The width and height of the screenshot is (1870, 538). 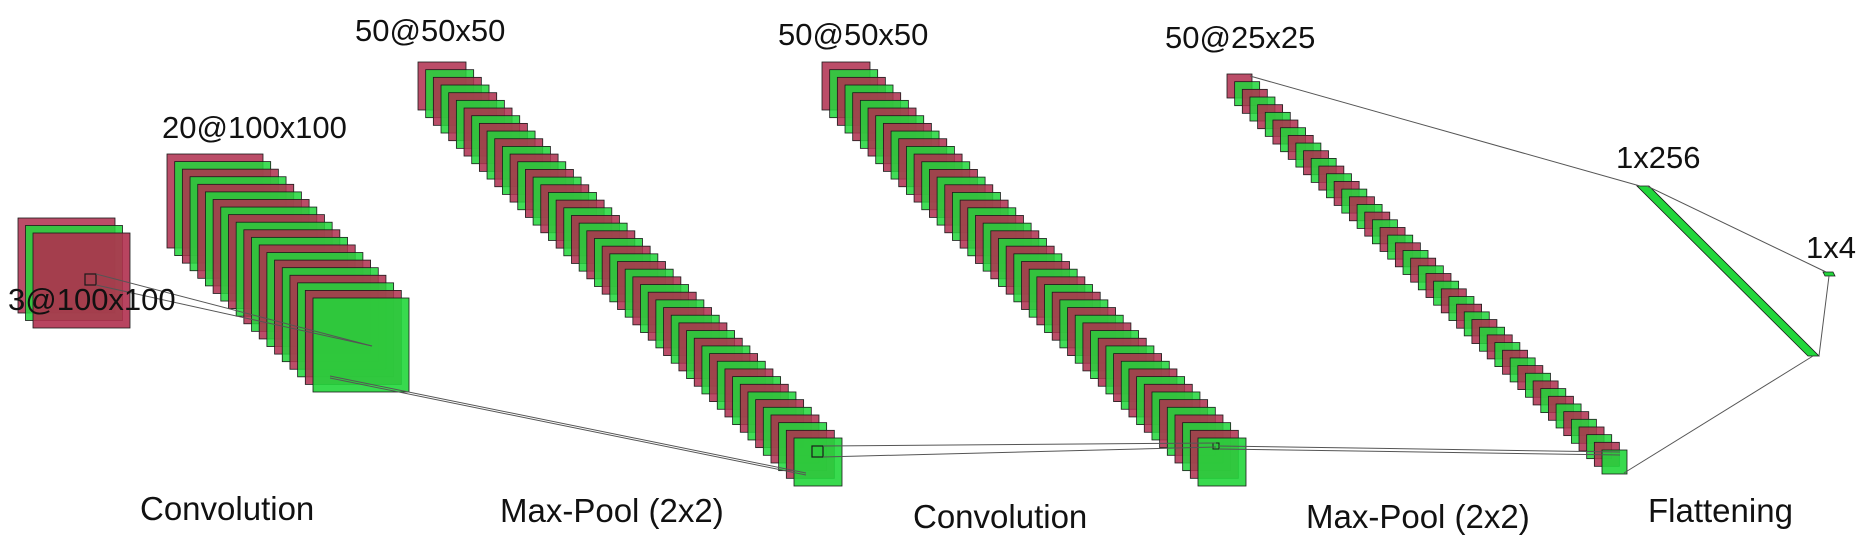 What do you see at coordinates (1240, 37) in the screenshot?
I see `layer-label-pool2: 50@25x25` at bounding box center [1240, 37].